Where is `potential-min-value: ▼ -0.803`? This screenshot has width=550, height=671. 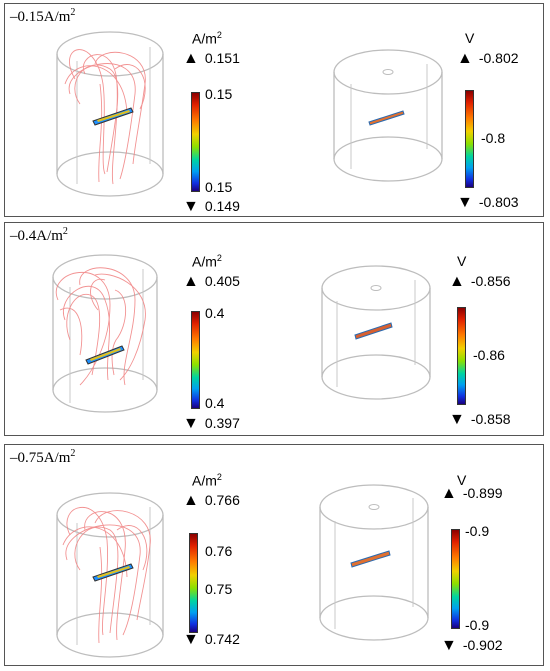 potential-min-value: ▼ -0.803 is located at coordinates (488, 202).